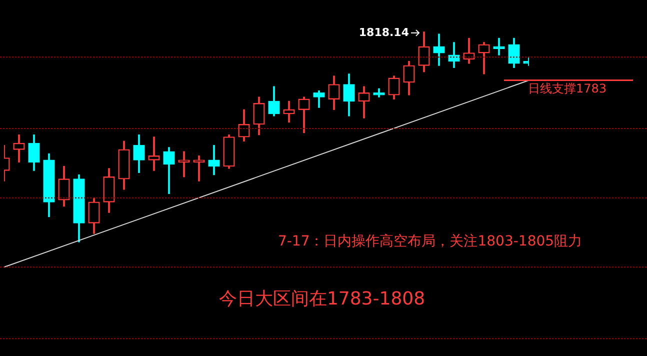  Describe the element at coordinates (567, 88) in the screenshot. I see `ref-line-label: 日线支撑1783` at that location.